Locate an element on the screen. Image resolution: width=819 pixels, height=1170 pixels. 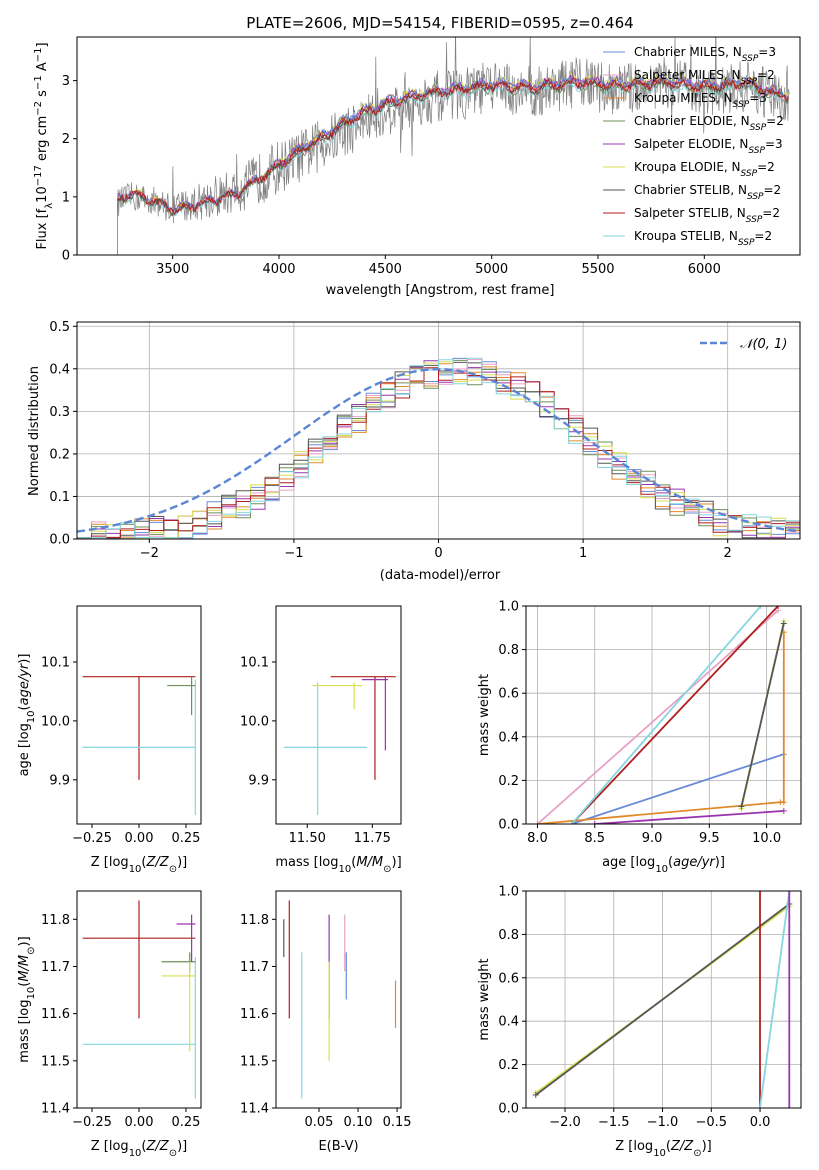
x-tick-label: 9.0 is located at coordinates (652, 838).